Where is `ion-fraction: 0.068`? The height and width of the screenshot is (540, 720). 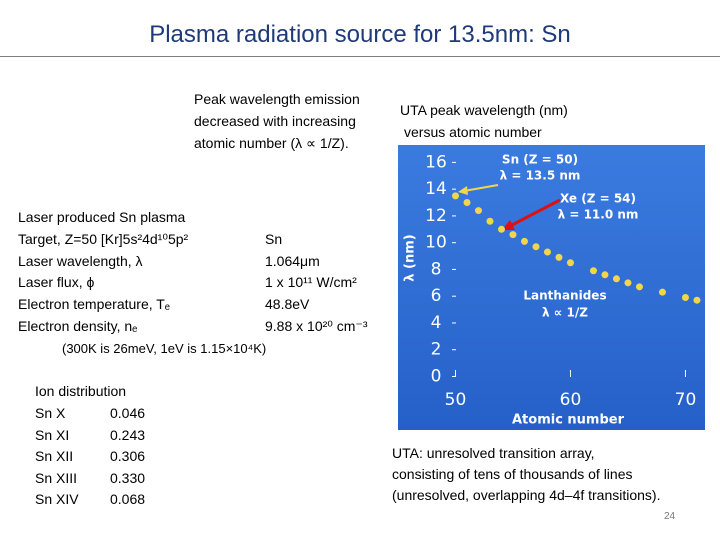
ion-fraction: 0.068 is located at coordinates (128, 499).